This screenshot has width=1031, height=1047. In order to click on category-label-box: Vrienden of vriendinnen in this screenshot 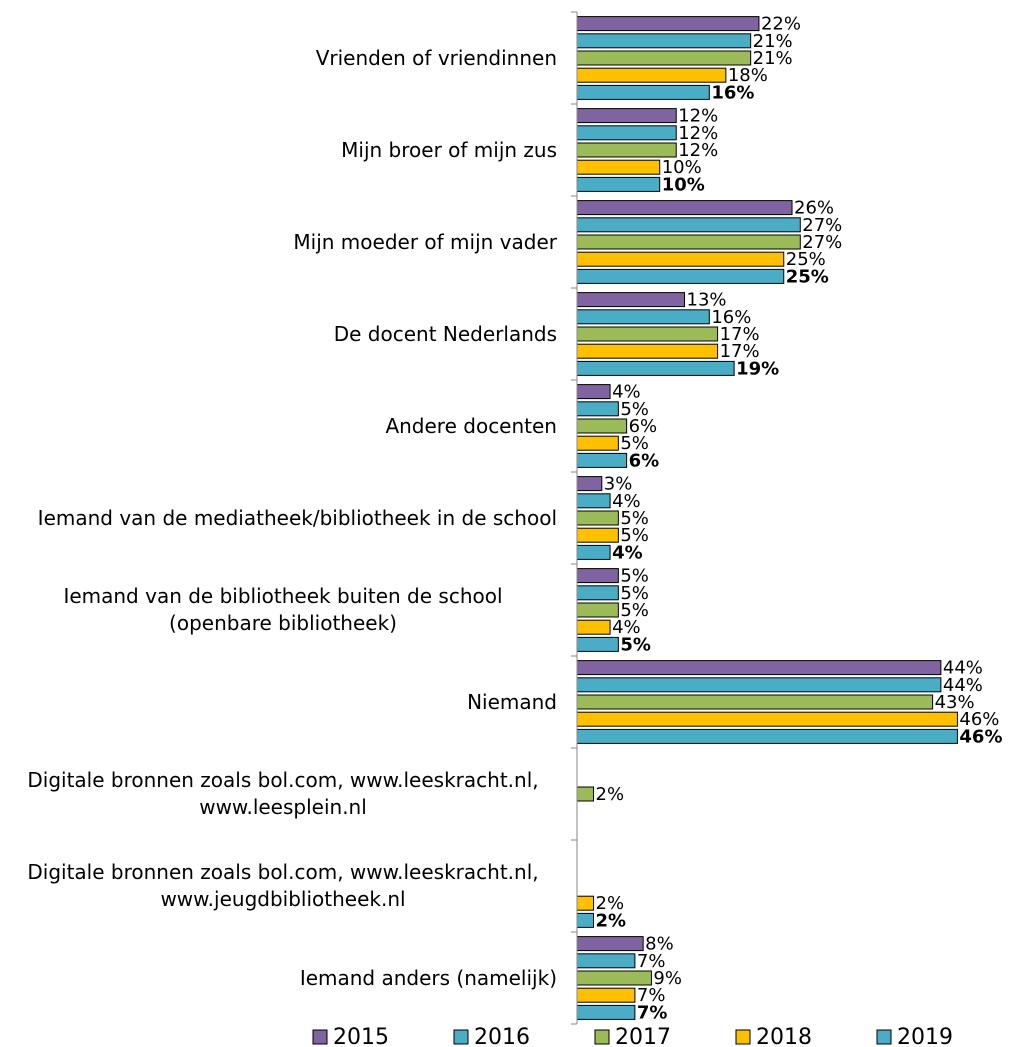, I will do `click(278, 58)`.